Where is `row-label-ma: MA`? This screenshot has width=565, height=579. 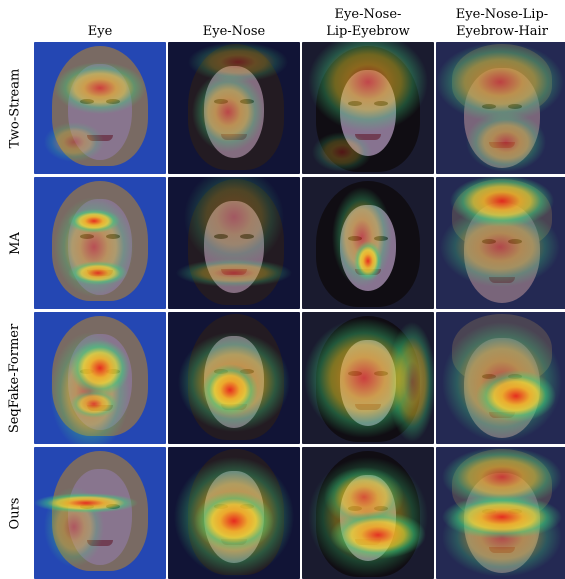
row-label-ma: MA is located at coordinates (15, 243).